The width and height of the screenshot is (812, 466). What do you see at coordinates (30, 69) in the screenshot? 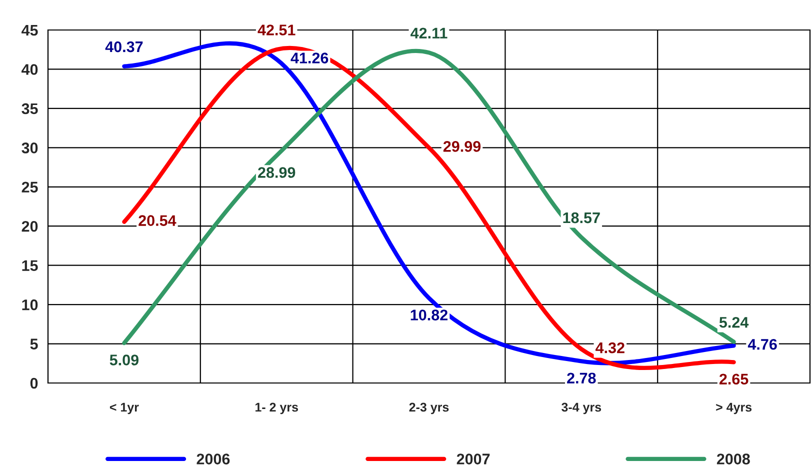
I see `y-tick-label: 40` at bounding box center [30, 69].